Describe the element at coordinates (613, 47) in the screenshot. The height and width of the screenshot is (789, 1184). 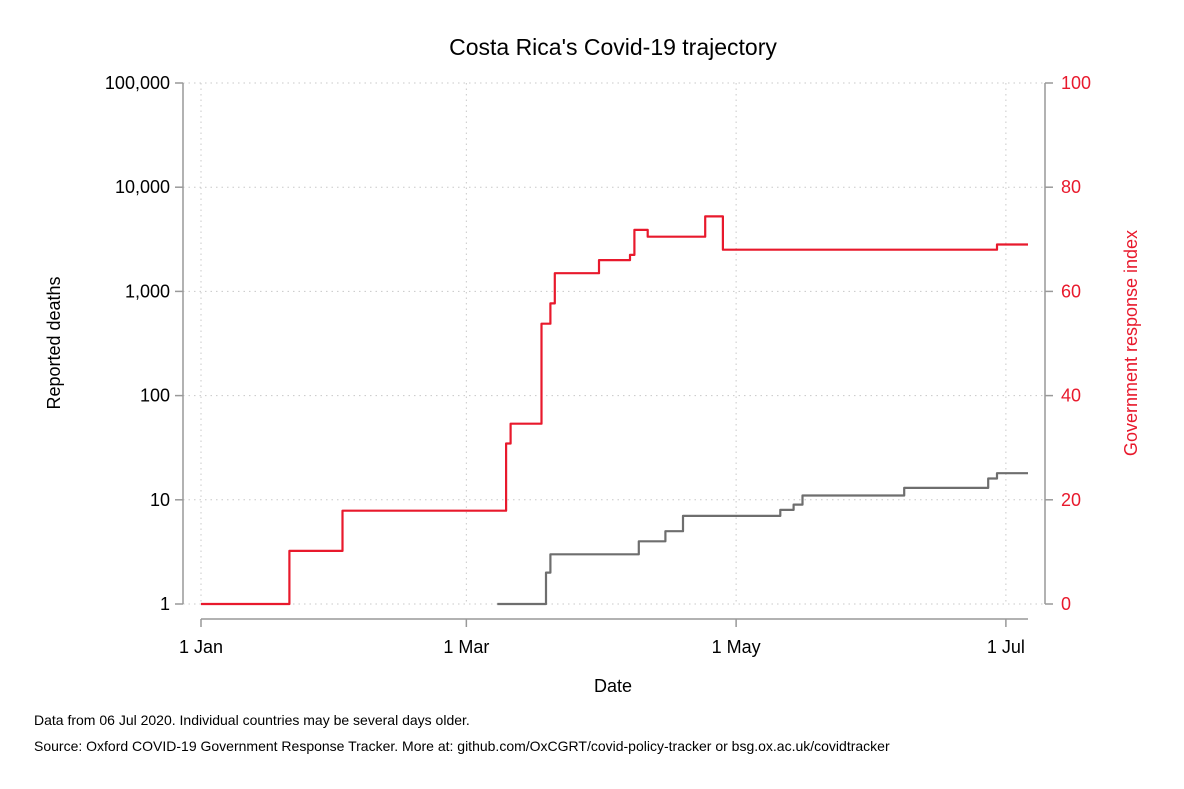
I see `chart-title: Costa Rica's Covid-19 trajectory` at that location.